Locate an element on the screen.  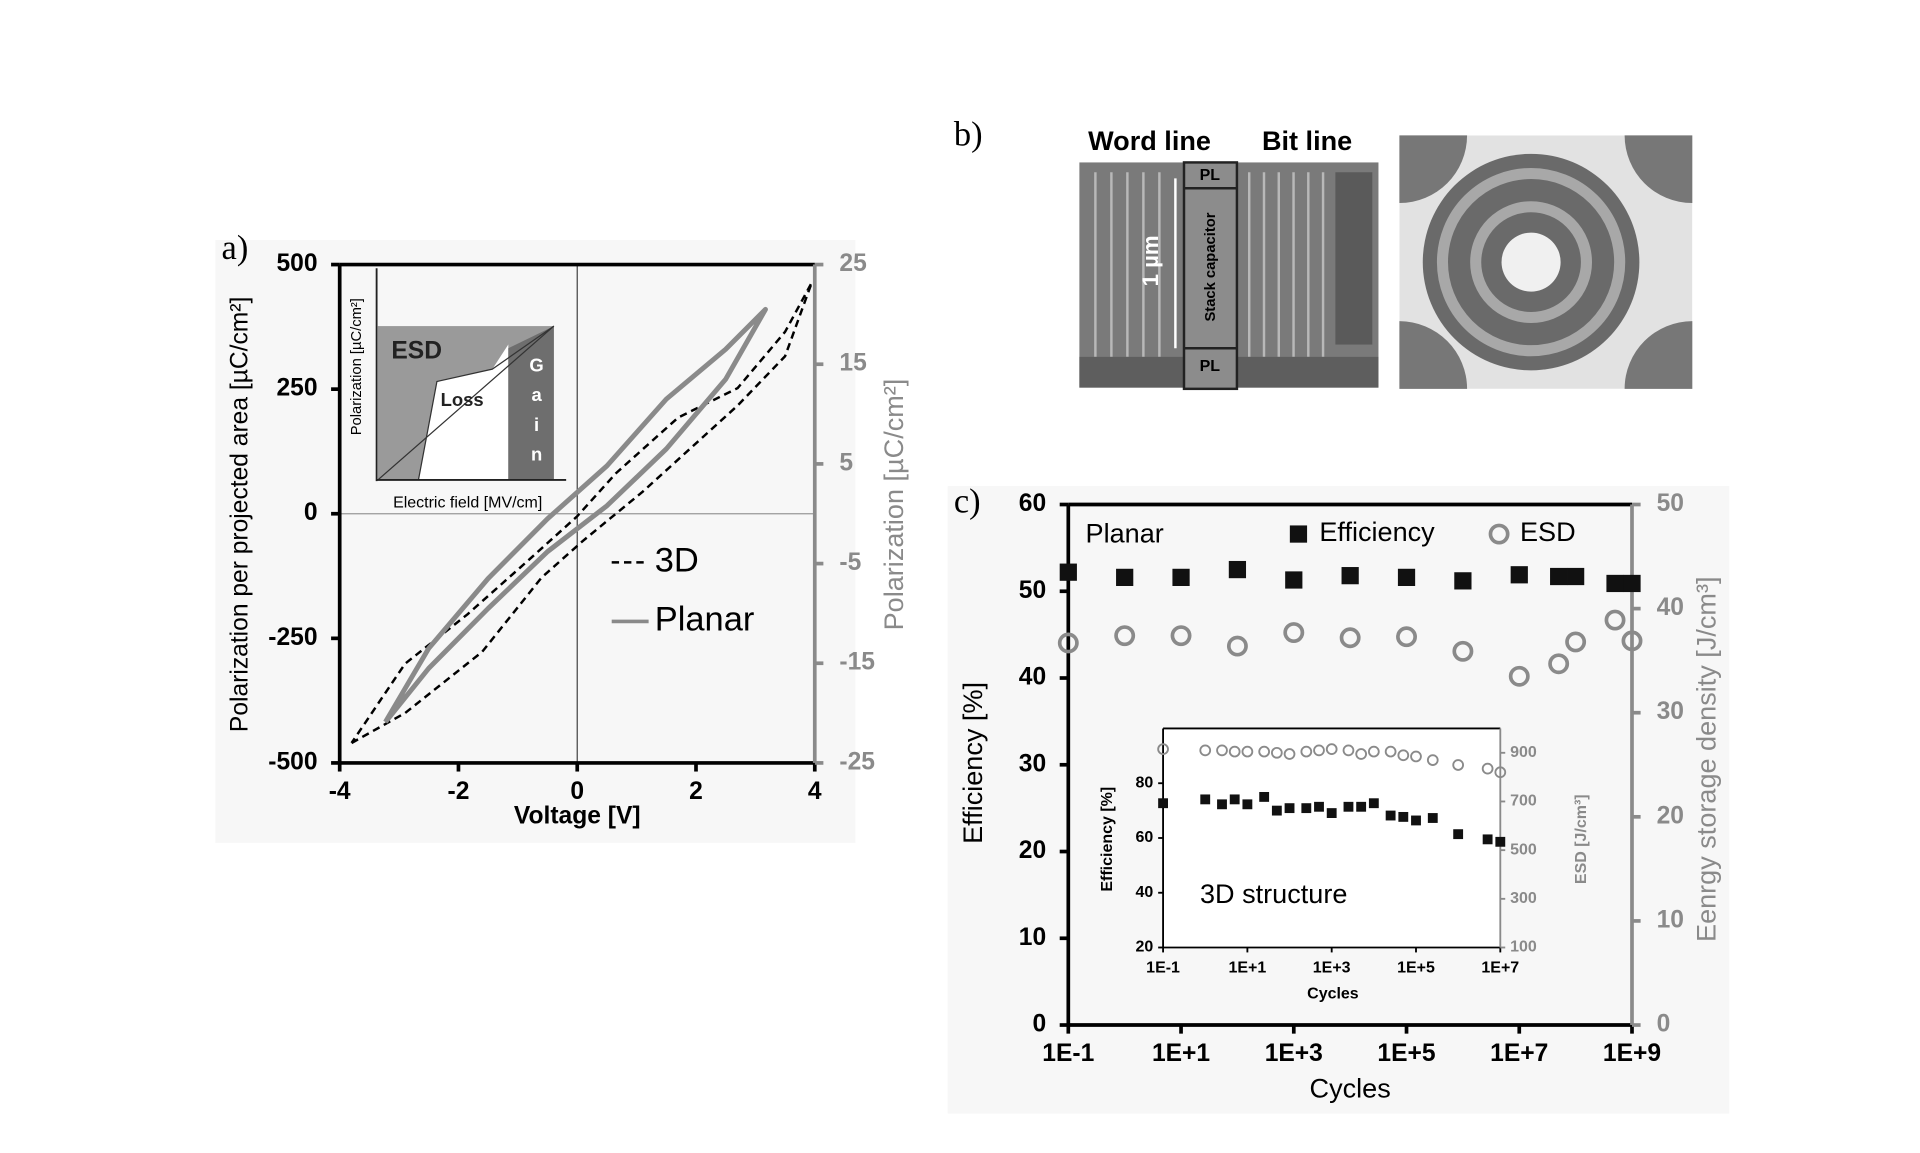
columns is located at coordinates (1209, 264).